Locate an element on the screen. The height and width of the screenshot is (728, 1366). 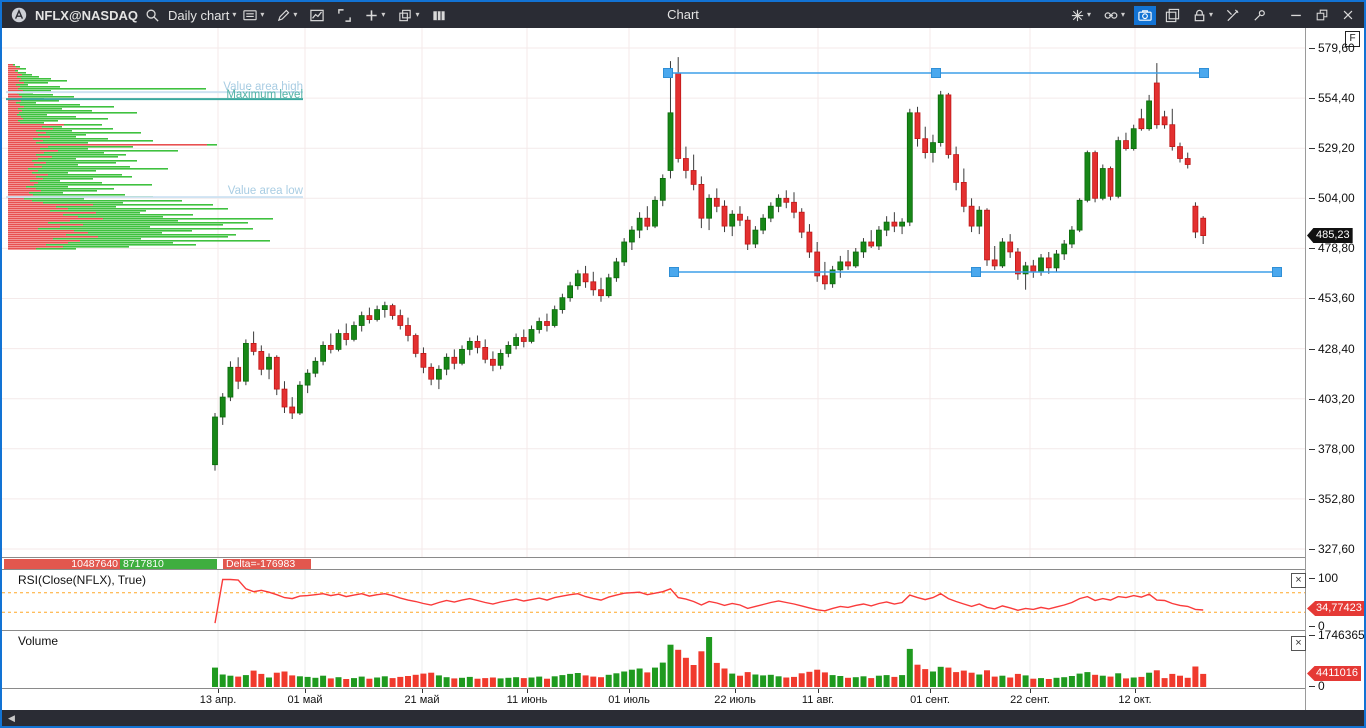
panels-button is located at coordinates (439, 15).